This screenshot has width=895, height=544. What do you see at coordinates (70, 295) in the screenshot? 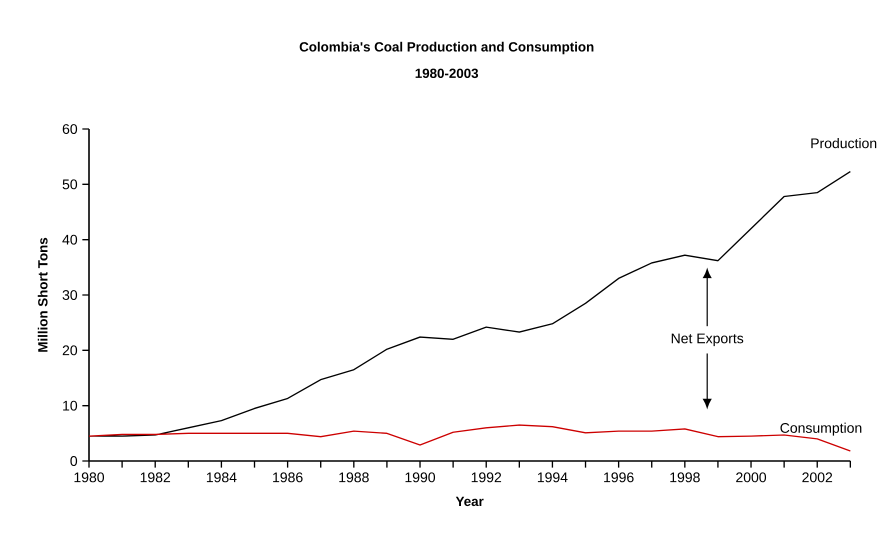
I see `y-tick-label: 30` at bounding box center [70, 295].